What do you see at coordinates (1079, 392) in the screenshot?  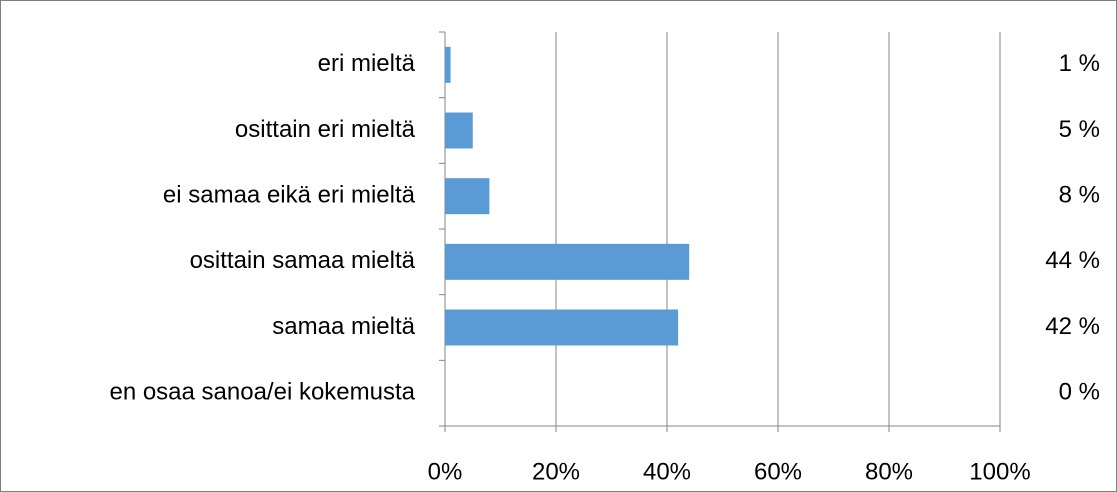 I see `value-label: 0 %` at bounding box center [1079, 392].